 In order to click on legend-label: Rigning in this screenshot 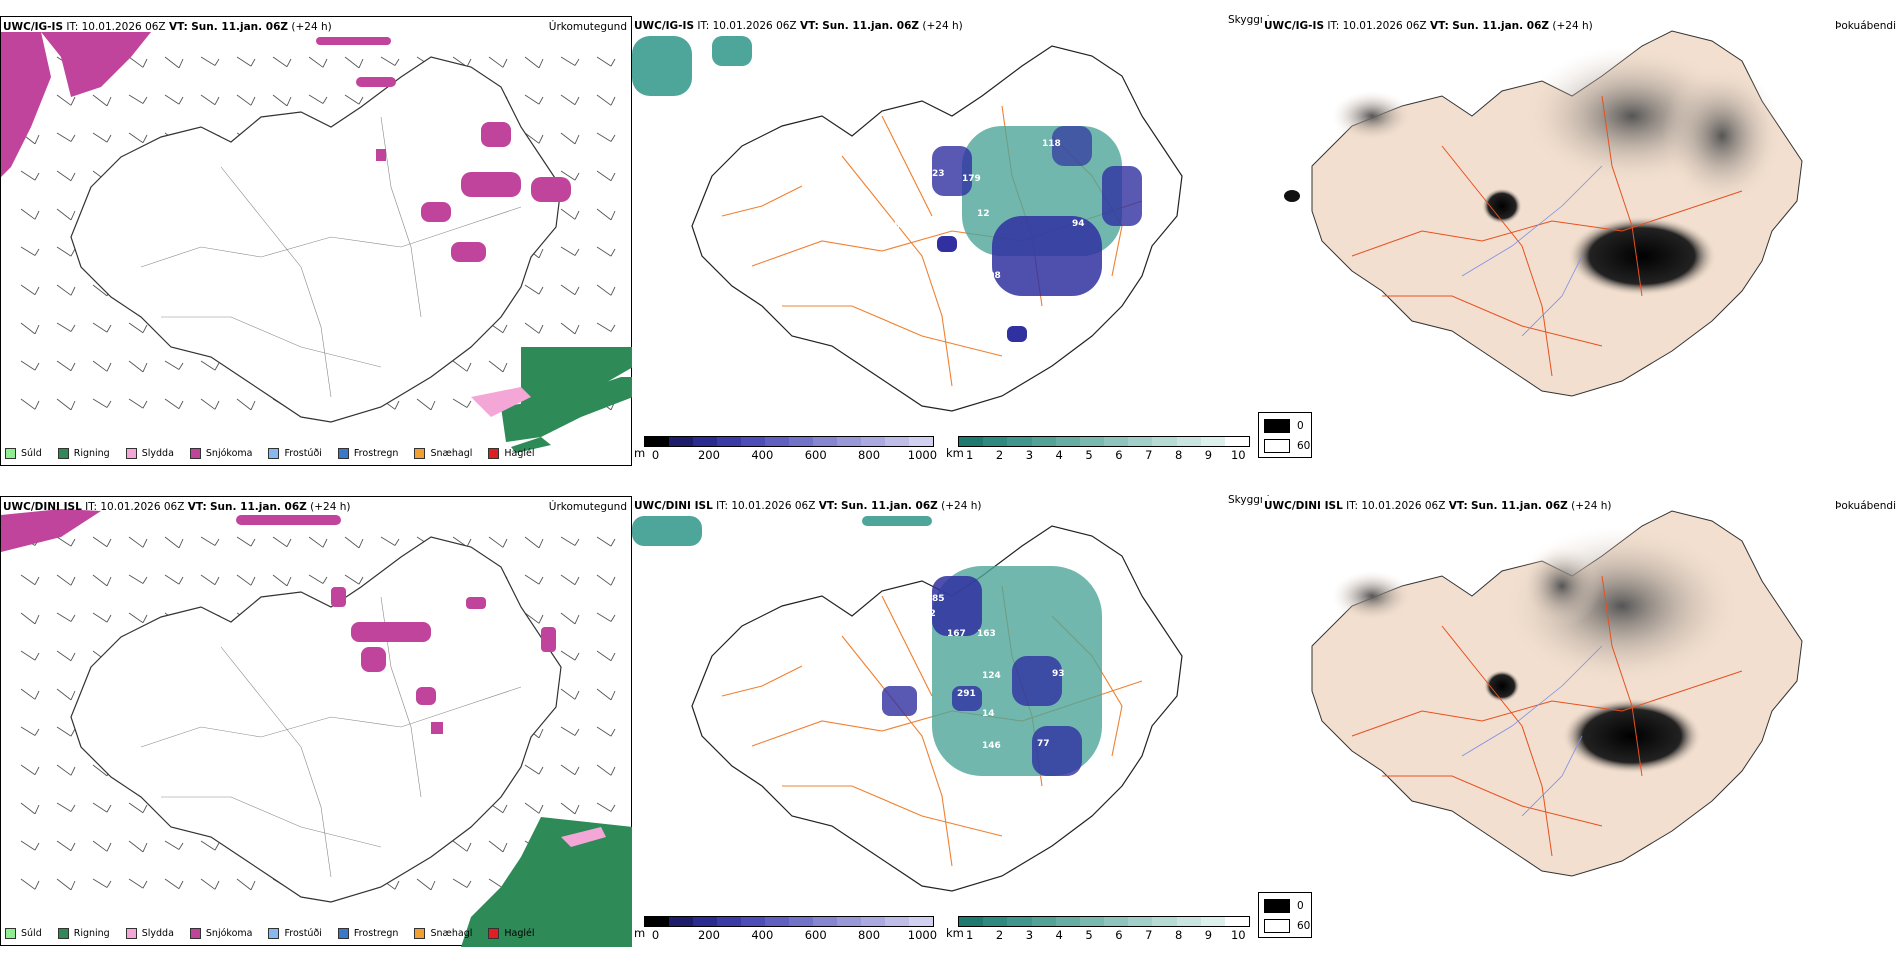, I will do `click(91, 933)`.